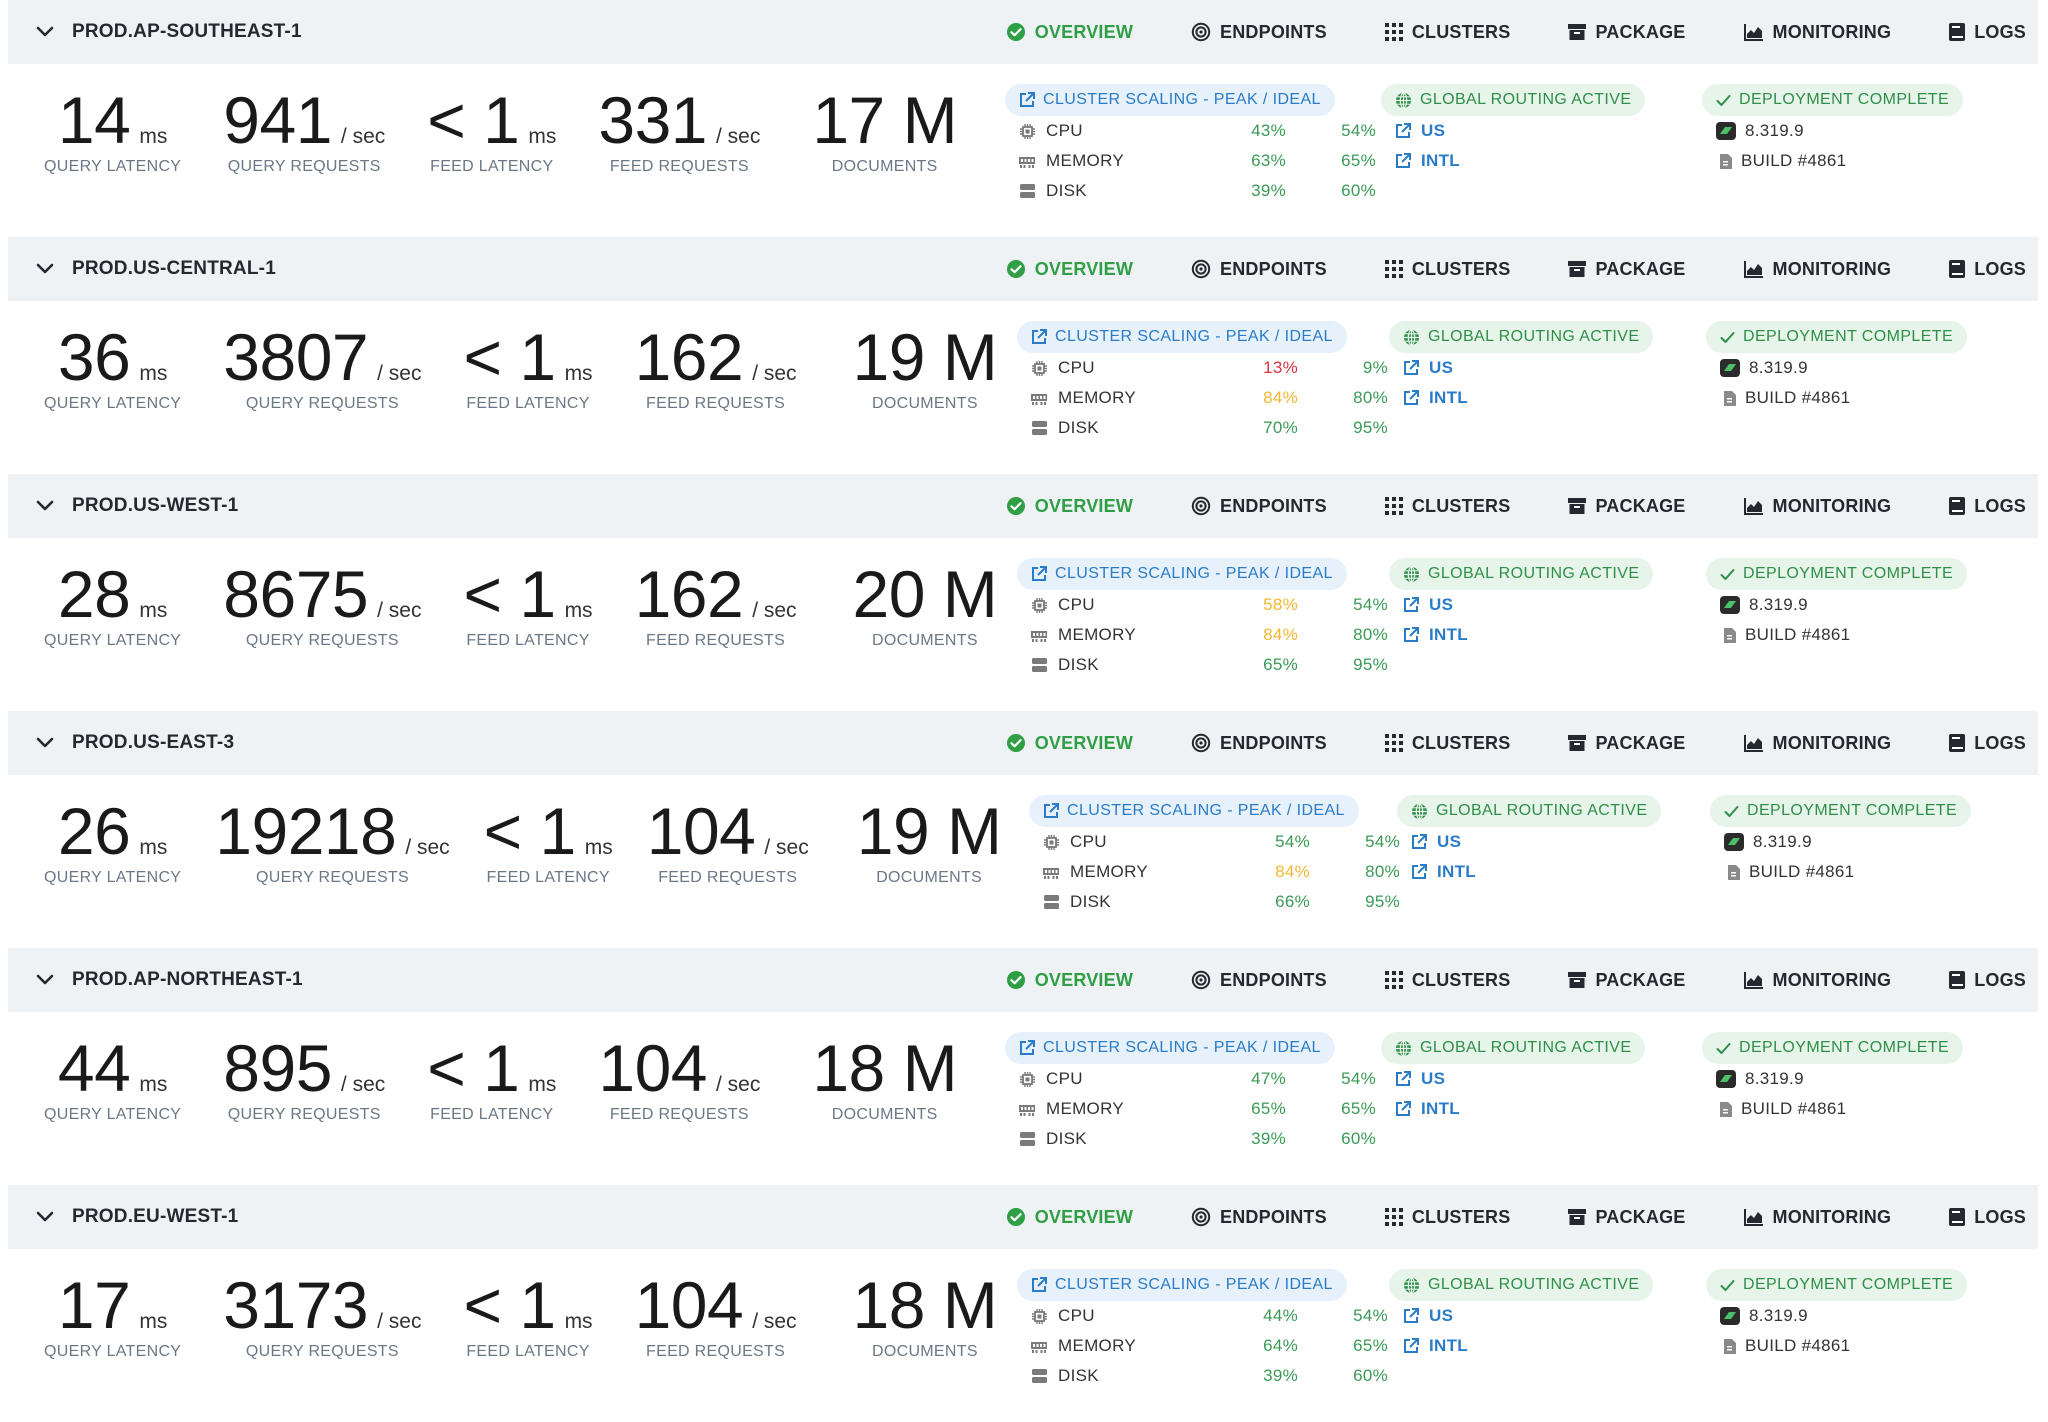 The width and height of the screenshot is (2048, 1422). What do you see at coordinates (527, 366) in the screenshot?
I see `metric-feed-latency: < 1 ms FEED LATENCY` at bounding box center [527, 366].